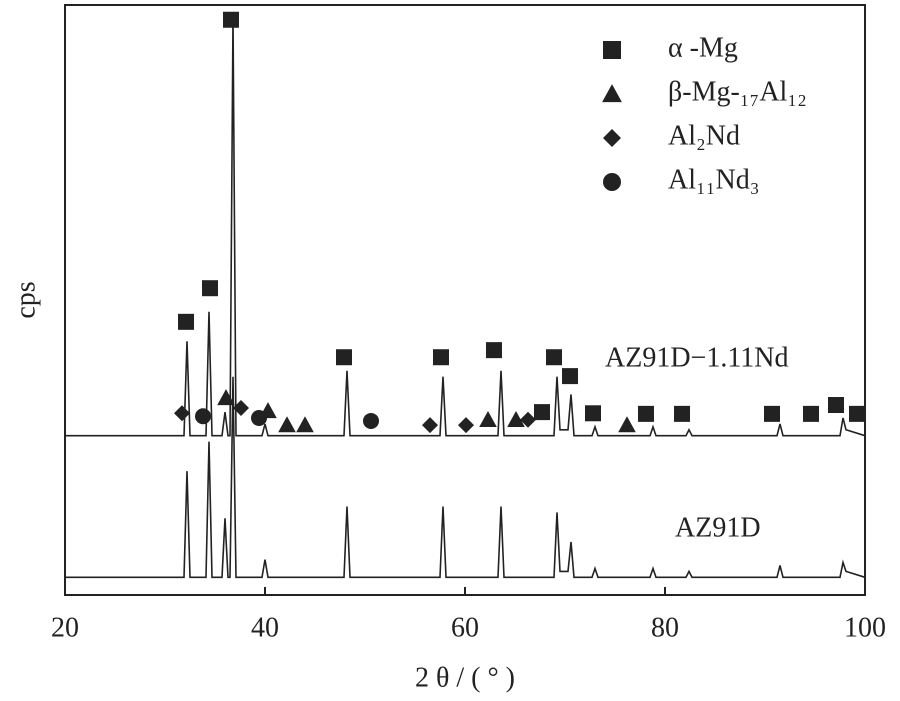 This screenshot has height=701, width=900. What do you see at coordinates (65, 627) in the screenshot?
I see `x-tick-label: 20` at bounding box center [65, 627].